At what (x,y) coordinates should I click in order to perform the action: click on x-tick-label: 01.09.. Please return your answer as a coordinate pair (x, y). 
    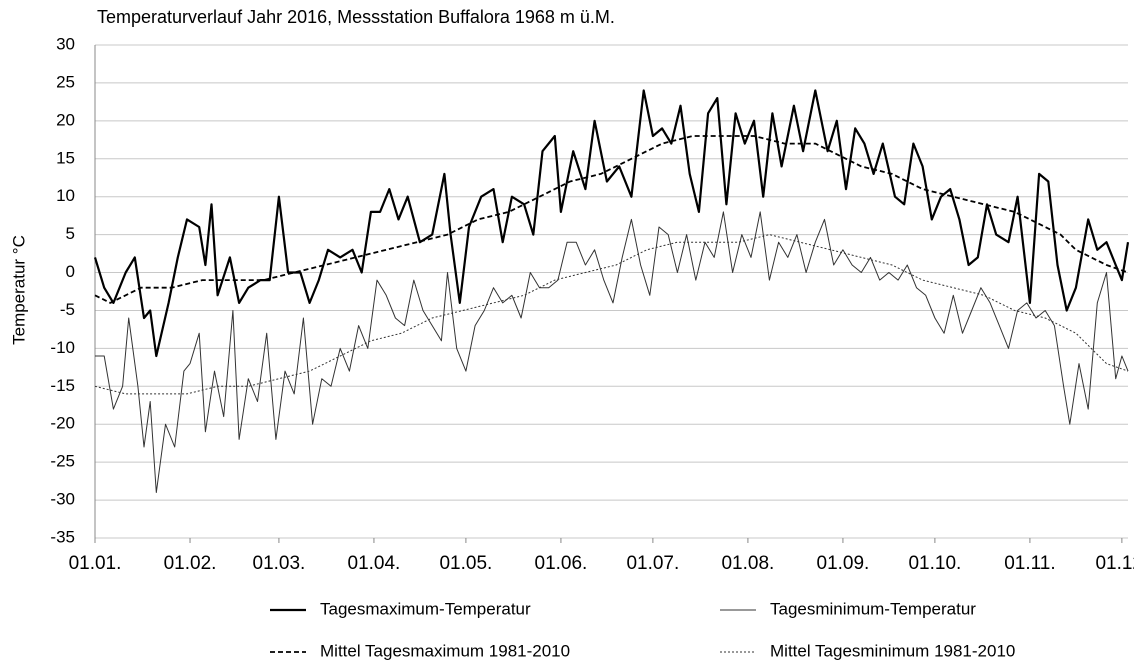
    Looking at the image, I should click on (843, 563).